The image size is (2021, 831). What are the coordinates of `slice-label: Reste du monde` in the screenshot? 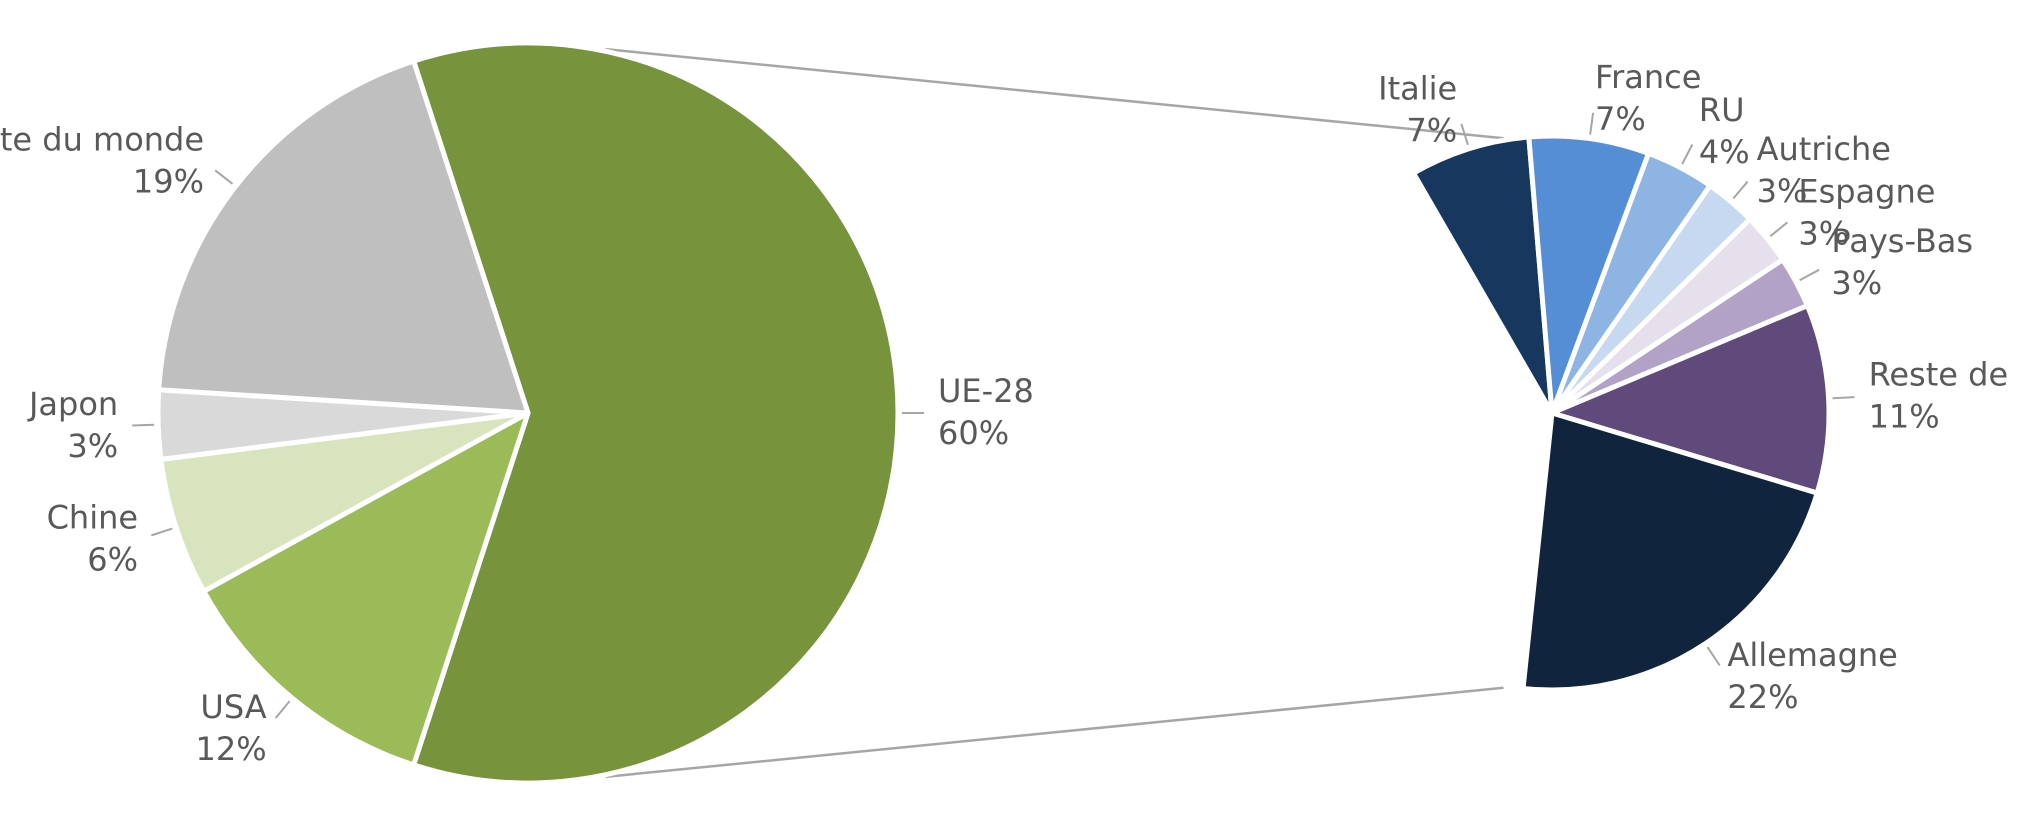 It's located at (102, 140).